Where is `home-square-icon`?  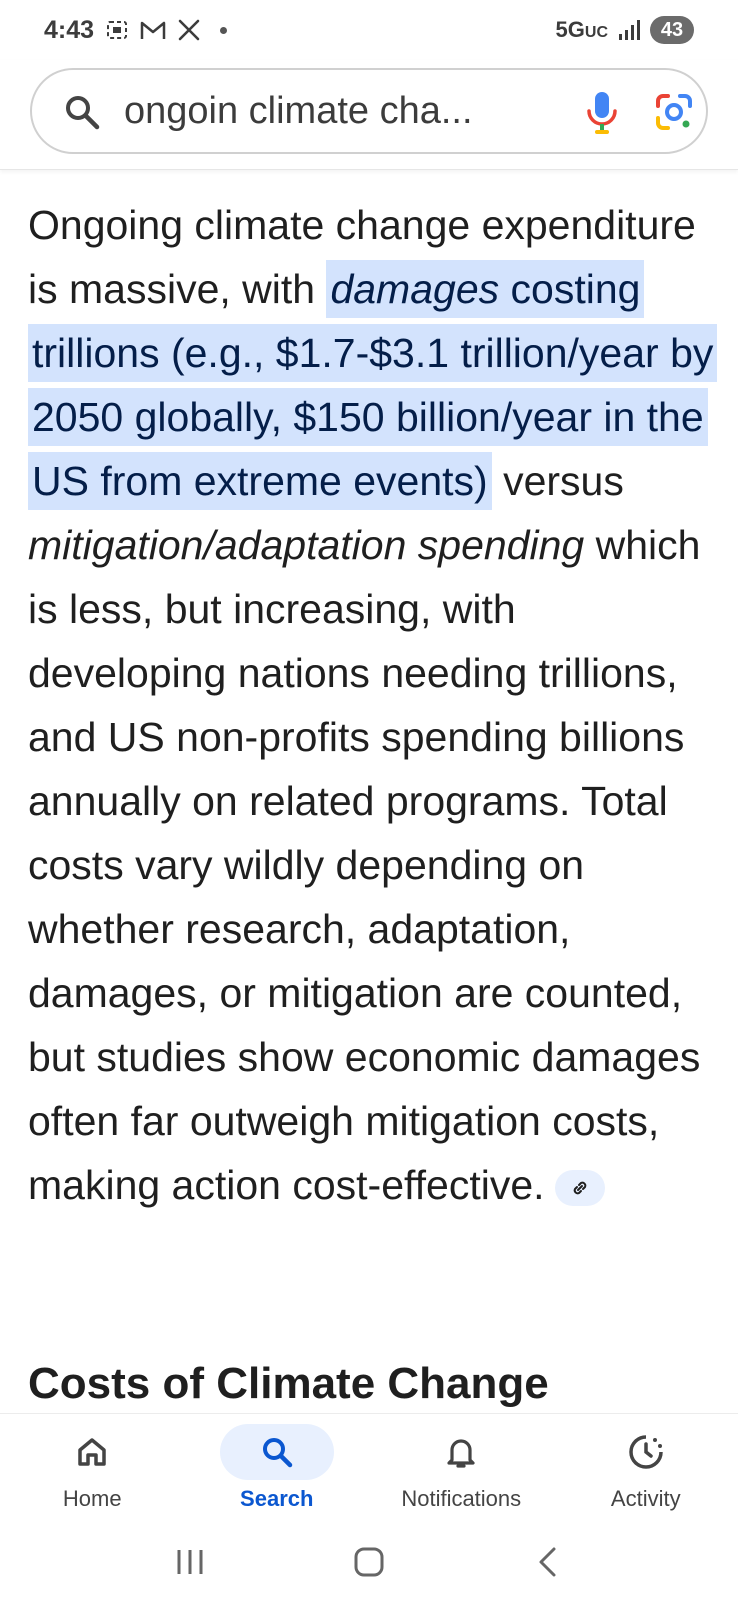 home-square-icon is located at coordinates (369, 1561).